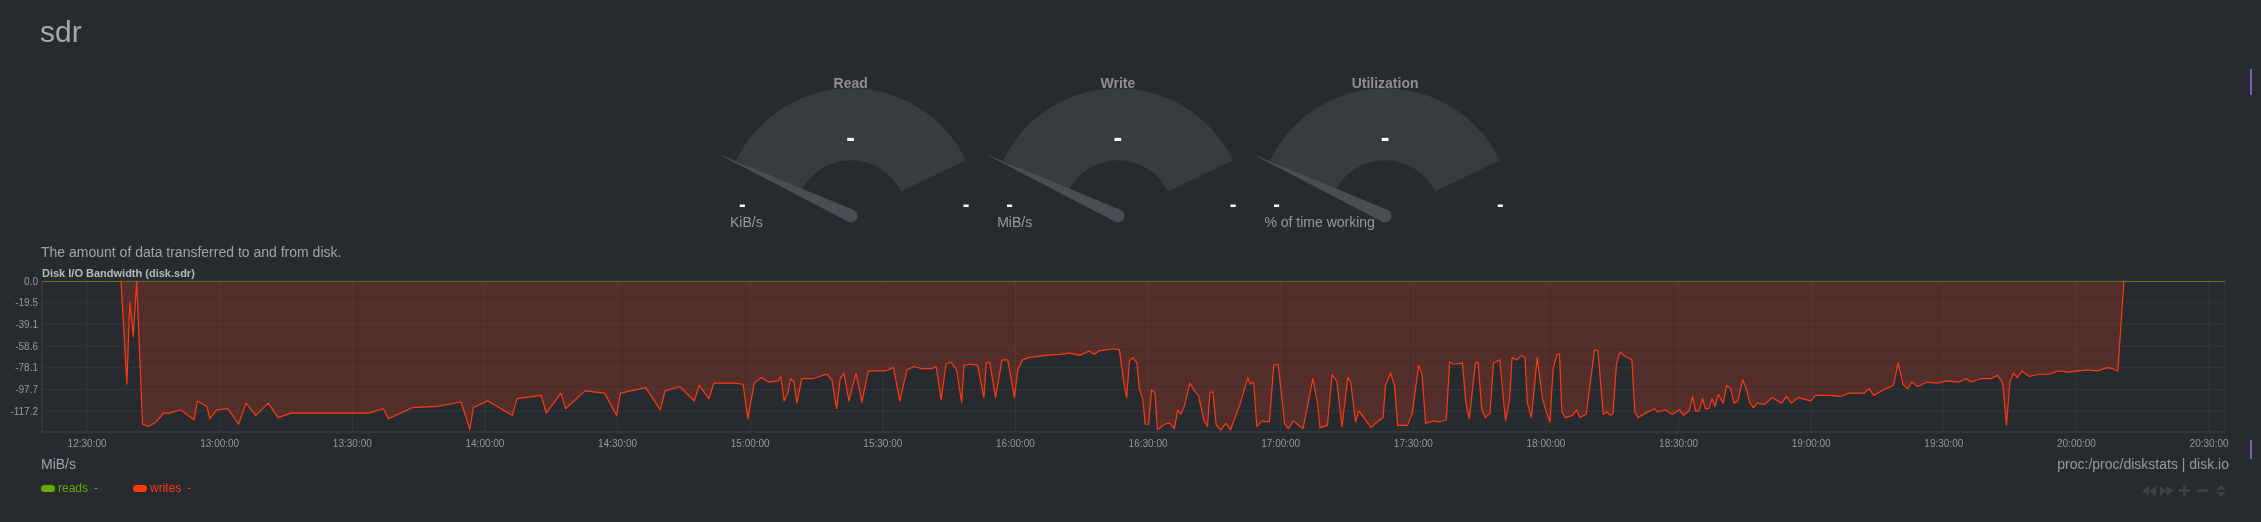  Describe the element at coordinates (27, 390) in the screenshot. I see `y-tick-label: -97.7` at that location.